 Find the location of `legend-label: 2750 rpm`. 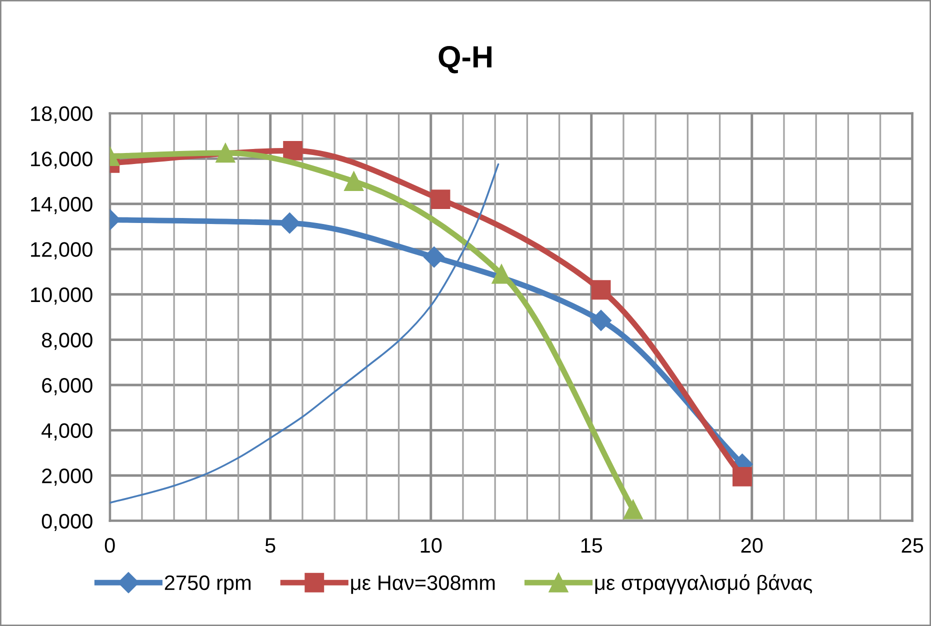

legend-label: 2750 rpm is located at coordinates (207, 584).